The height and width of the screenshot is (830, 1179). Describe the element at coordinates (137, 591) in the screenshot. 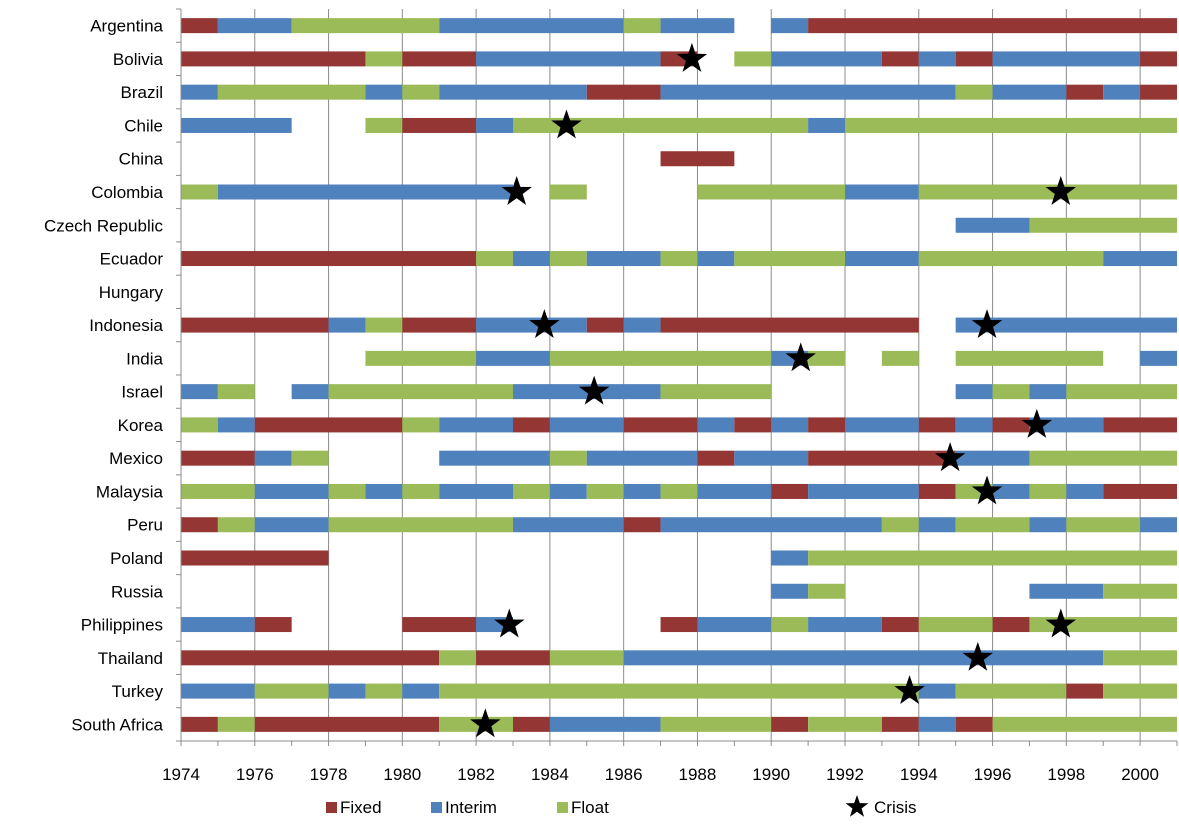

I see `country-label-russia: Russia` at that location.